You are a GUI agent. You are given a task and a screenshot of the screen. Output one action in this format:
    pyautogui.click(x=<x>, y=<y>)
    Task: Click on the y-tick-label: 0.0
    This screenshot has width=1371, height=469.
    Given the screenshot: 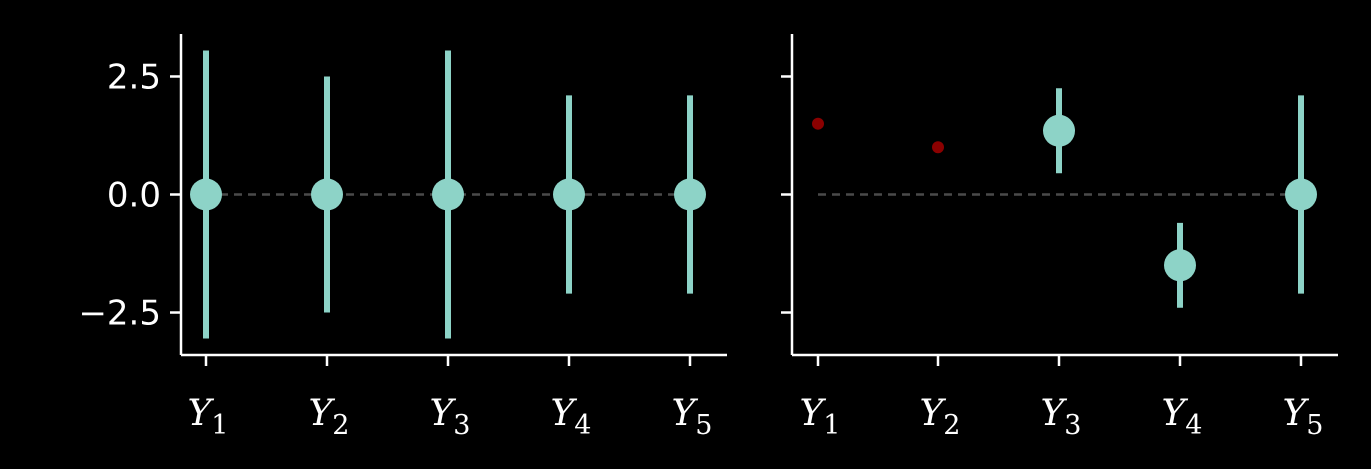 What is the action you would take?
    pyautogui.click(x=134, y=196)
    